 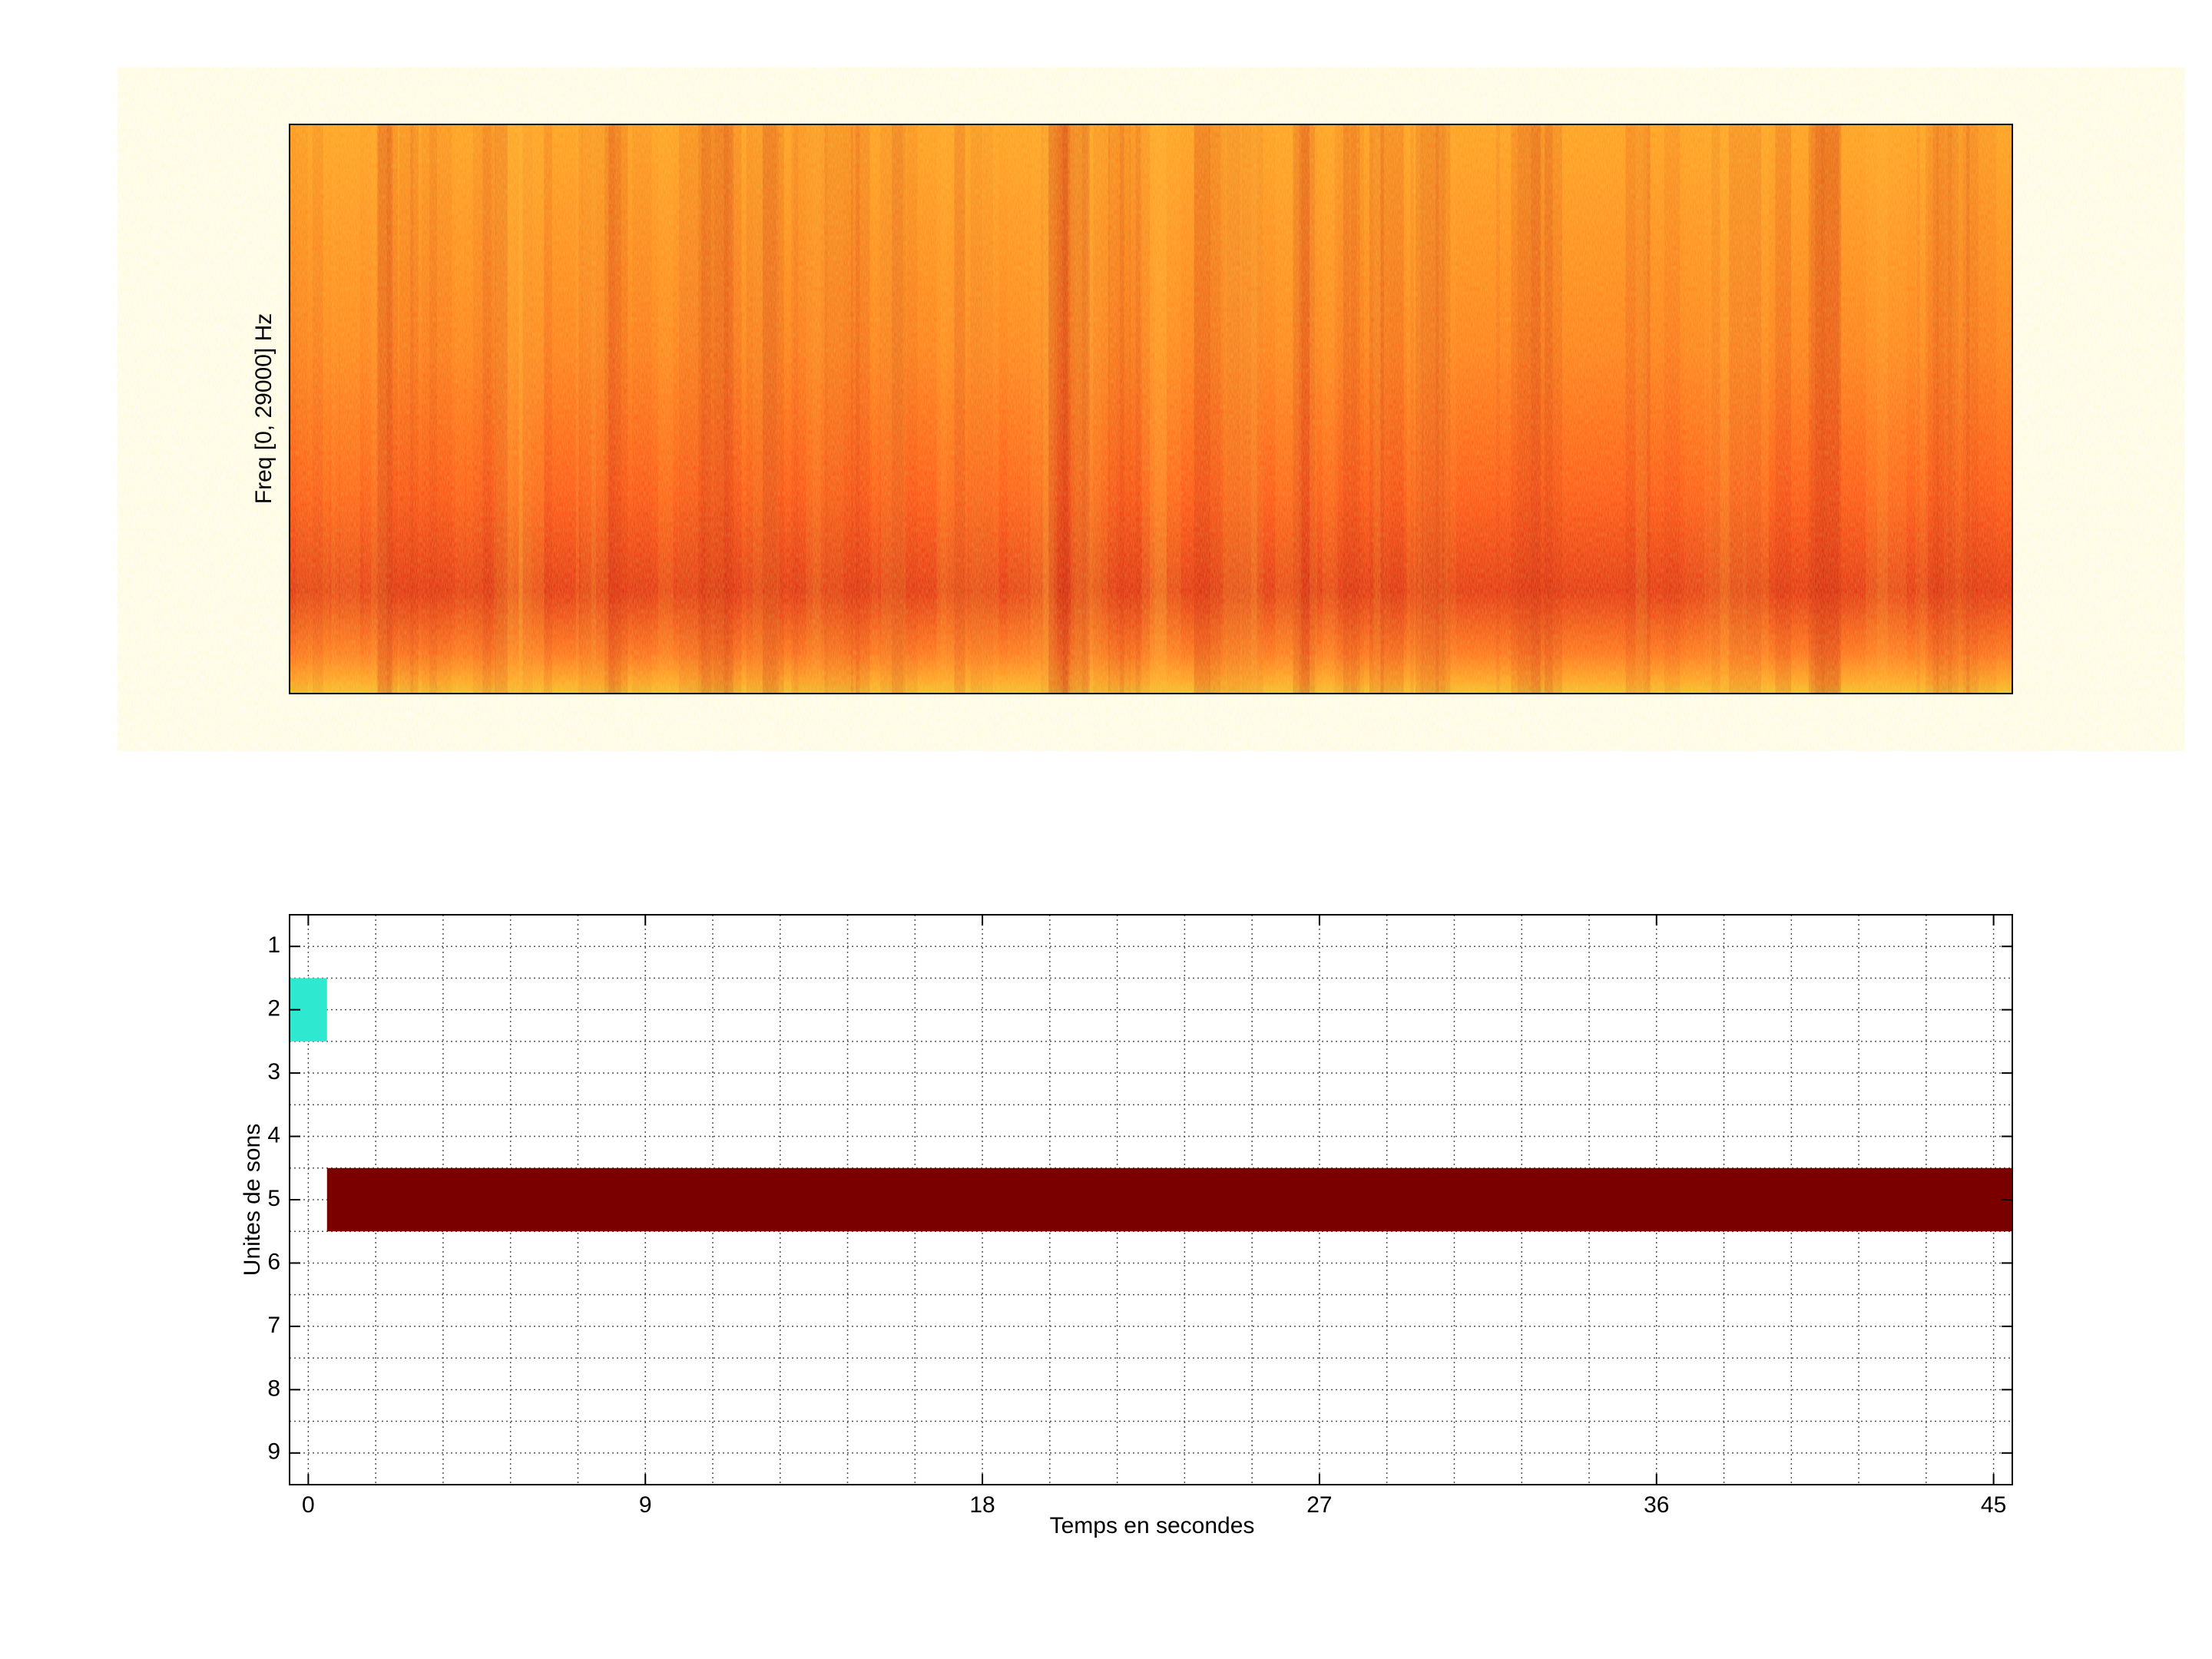 I want to click on y-tick-label: 6, so click(x=273, y=1262).